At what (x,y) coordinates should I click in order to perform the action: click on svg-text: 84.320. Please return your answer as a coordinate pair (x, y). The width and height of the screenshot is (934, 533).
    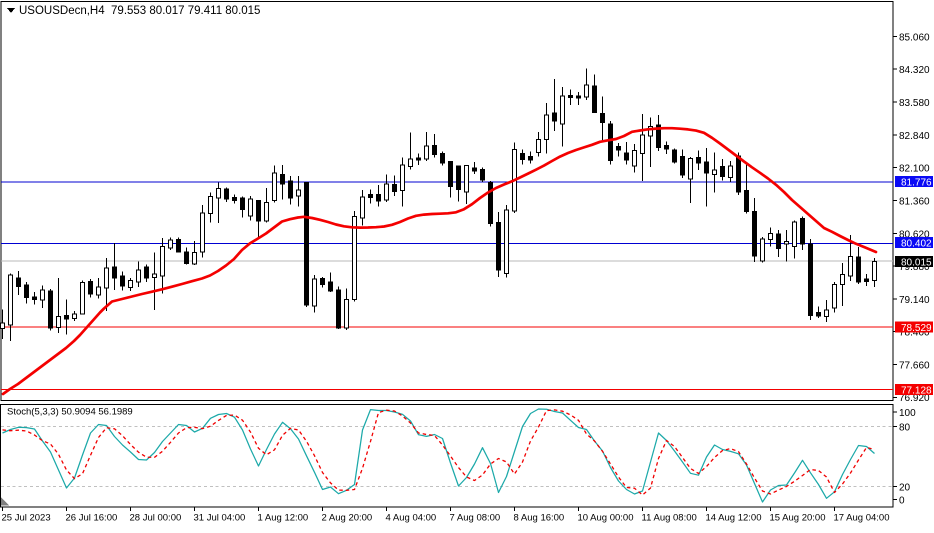
    Looking at the image, I should click on (914, 70).